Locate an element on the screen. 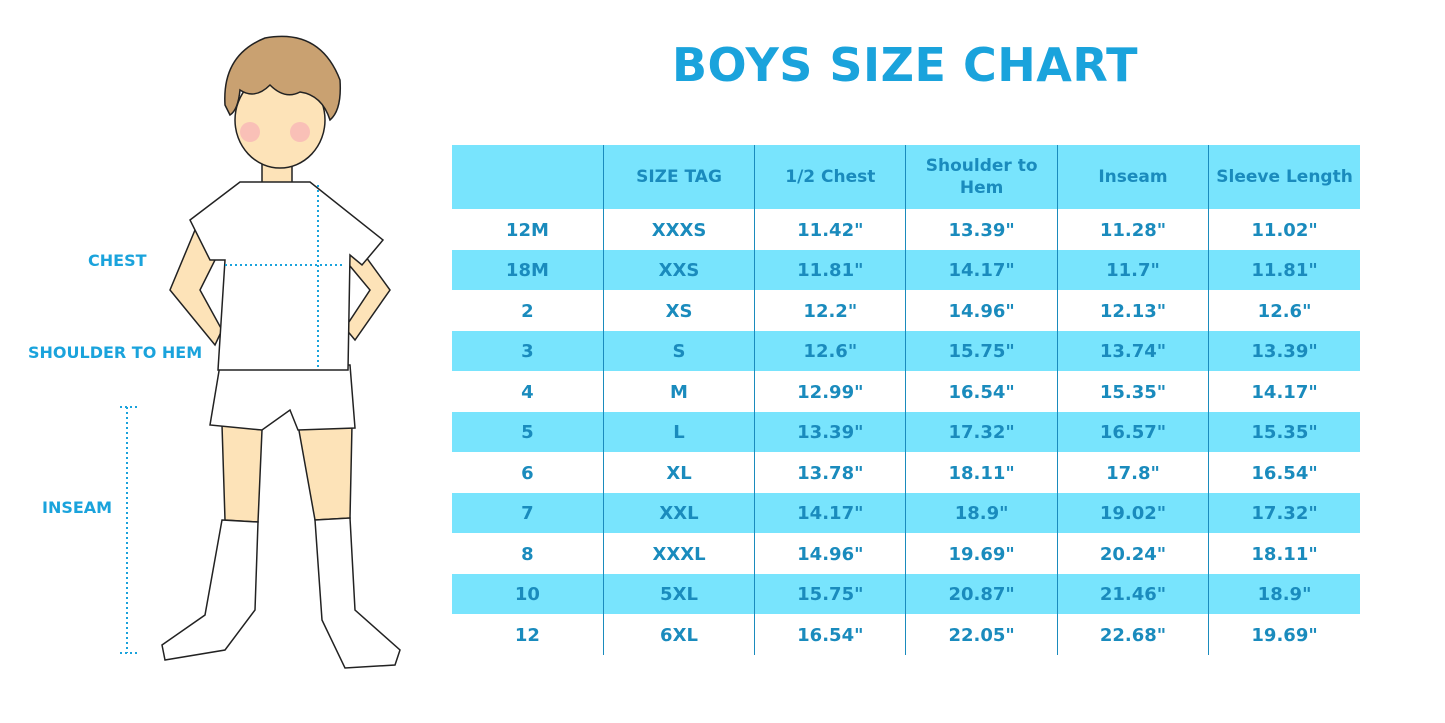 The width and height of the screenshot is (1445, 723). cell-shoulder-to-hem: 22.05" is located at coordinates (981, 634).